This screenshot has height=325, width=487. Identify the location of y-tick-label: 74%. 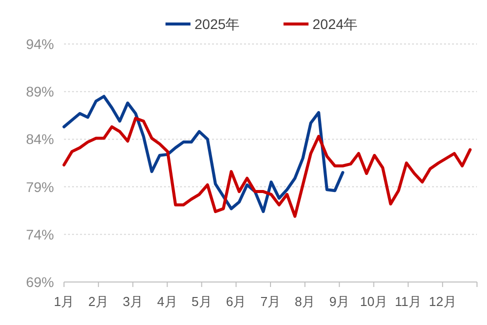
(40, 234).